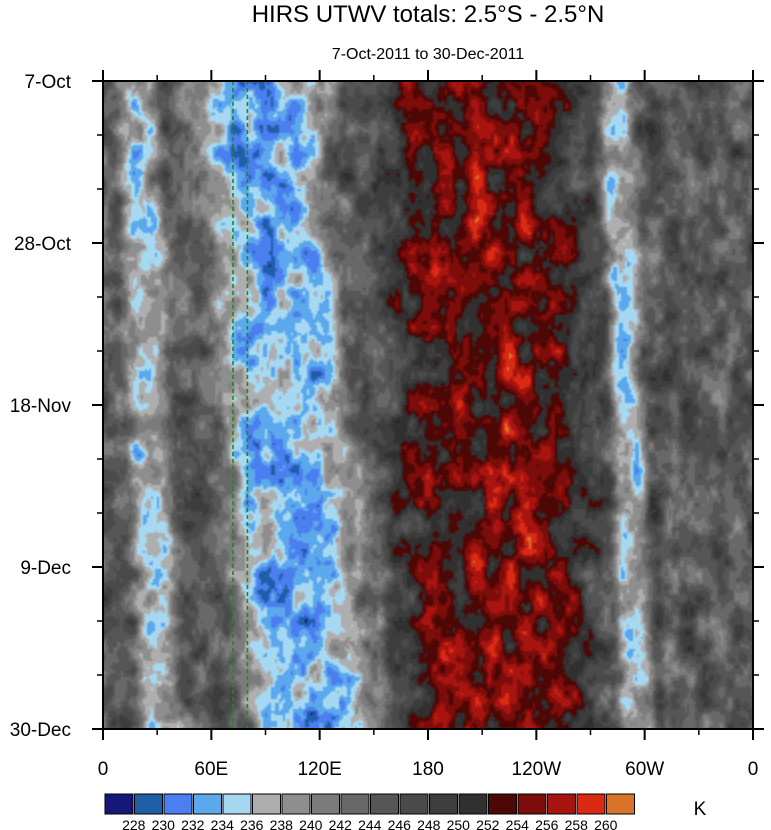 This screenshot has width=771, height=830. What do you see at coordinates (700, 809) in the screenshot?
I see `colorbar-unit-label: K` at bounding box center [700, 809].